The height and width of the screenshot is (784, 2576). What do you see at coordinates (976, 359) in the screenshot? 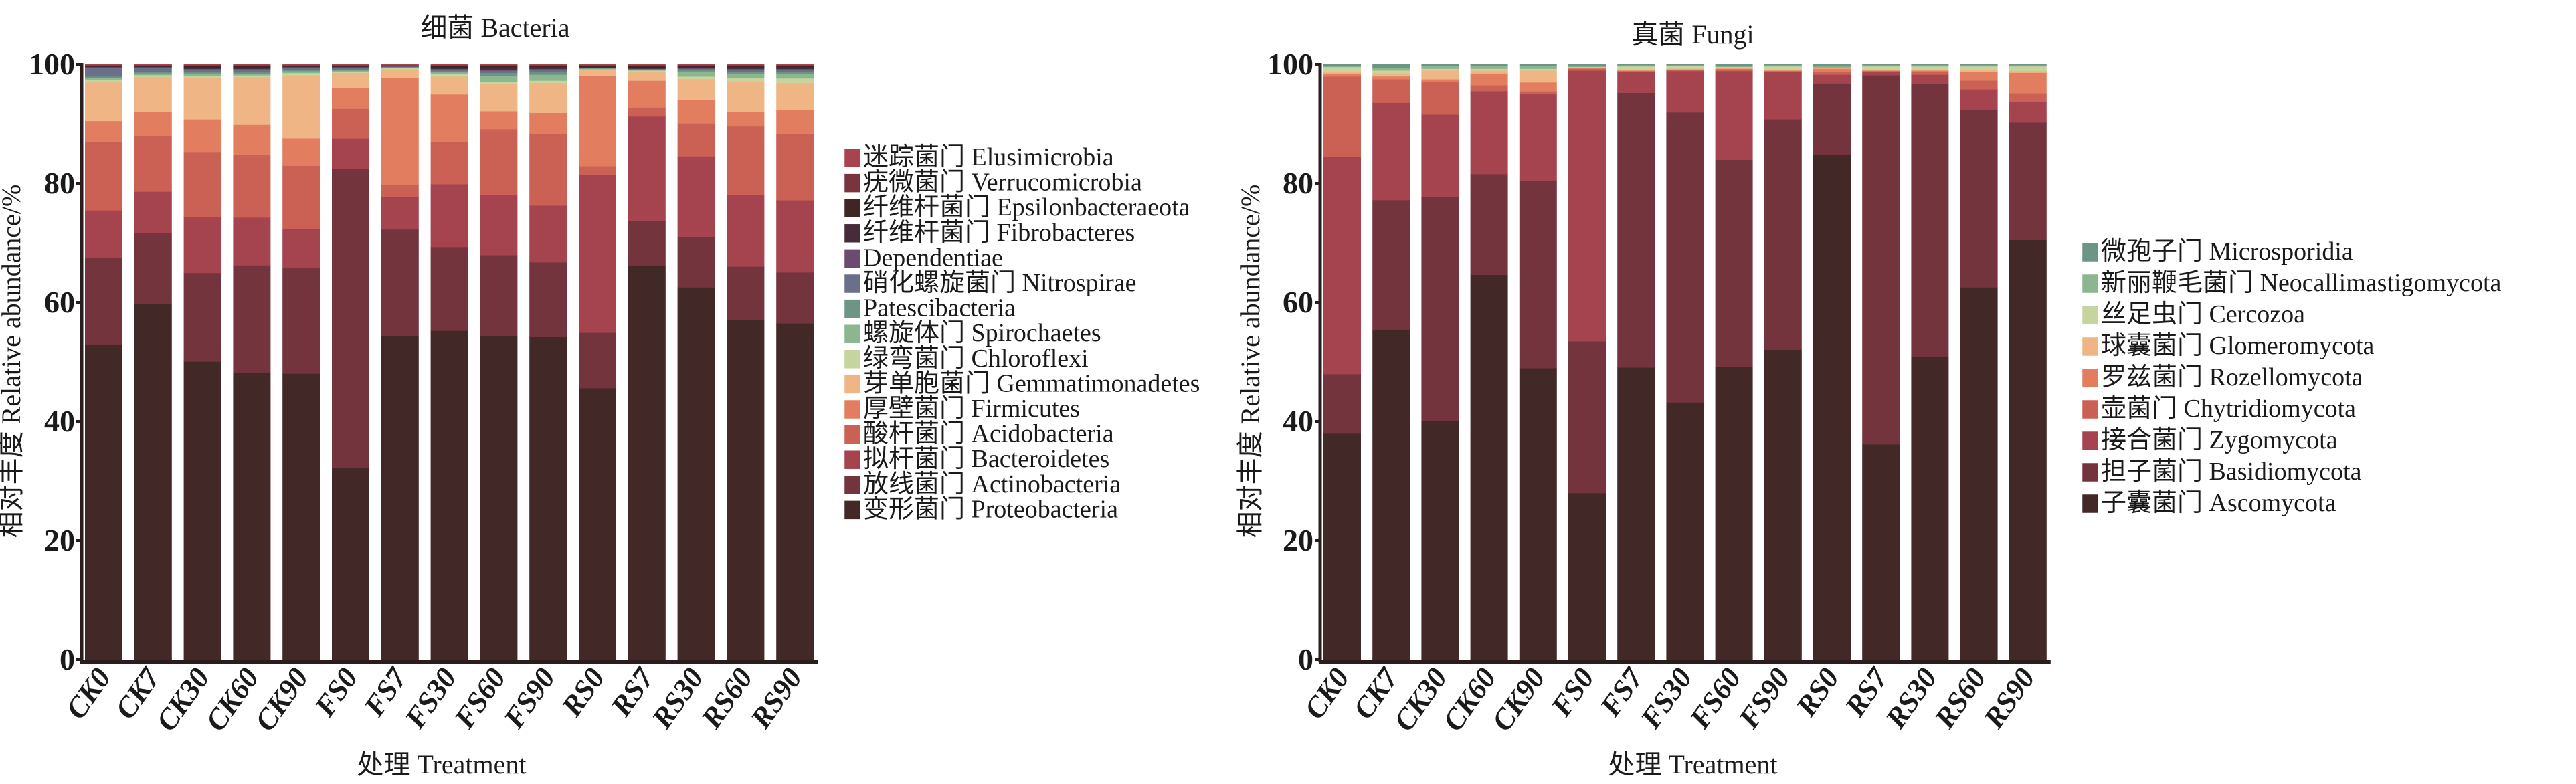
I see `bacteria-legend-label: 绿弯菌门 Chloroflexi` at bounding box center [976, 359].